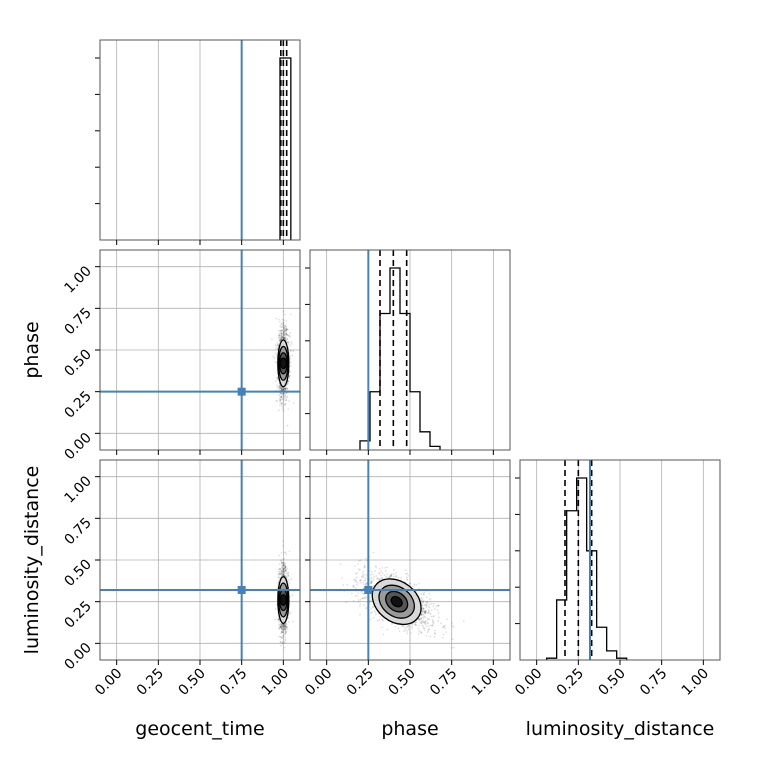  I want to click on x-tick-label-2-3: 0.75, so click(653, 682).